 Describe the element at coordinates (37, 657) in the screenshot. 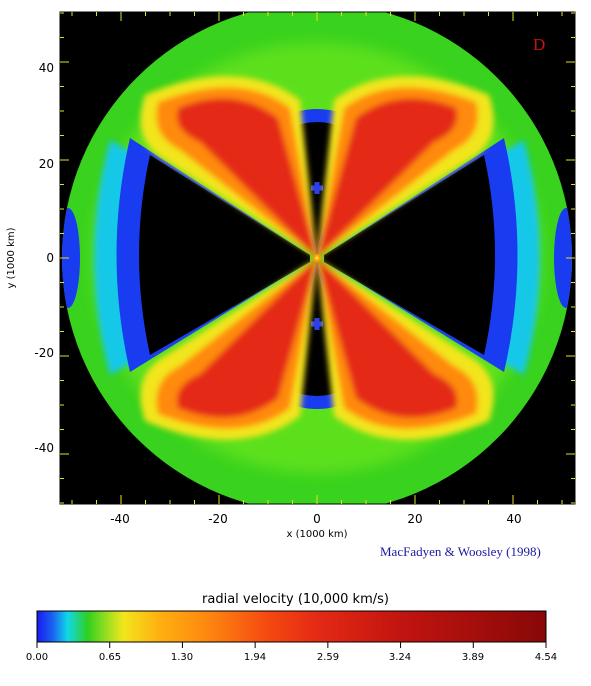

I see `colorbar-tick-label-0: 0.00` at that location.